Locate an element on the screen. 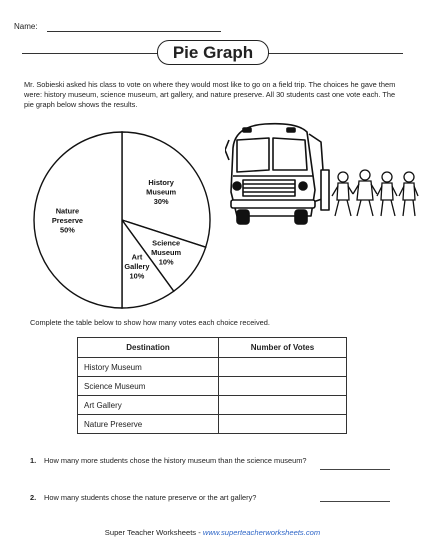 Image resolution: width=425 pixels, height=550 pixels. name-label: Name: is located at coordinates (26, 26).